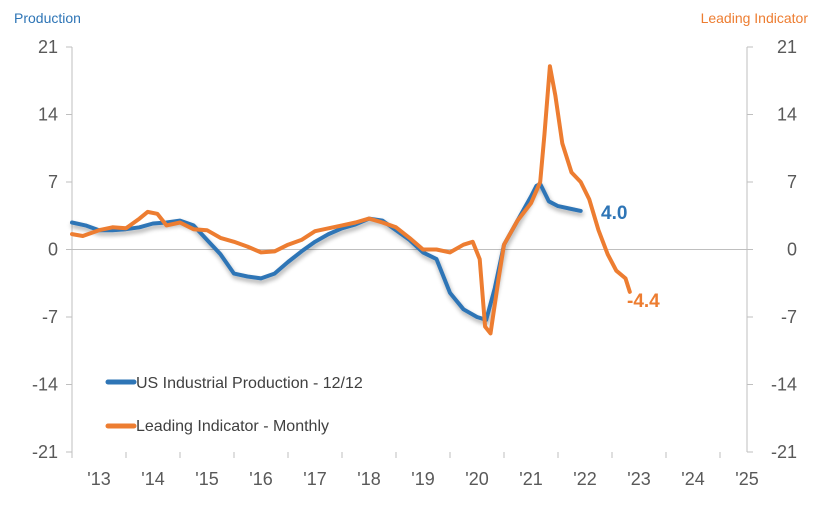 The image size is (819, 514). Describe the element at coordinates (787, 47) in the screenshot. I see `y-tick-label-right: 21` at that location.